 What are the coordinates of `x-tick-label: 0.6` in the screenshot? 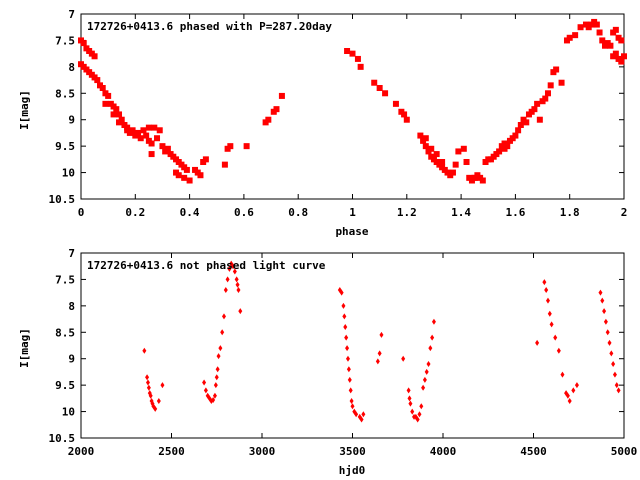 It's located at (244, 212).